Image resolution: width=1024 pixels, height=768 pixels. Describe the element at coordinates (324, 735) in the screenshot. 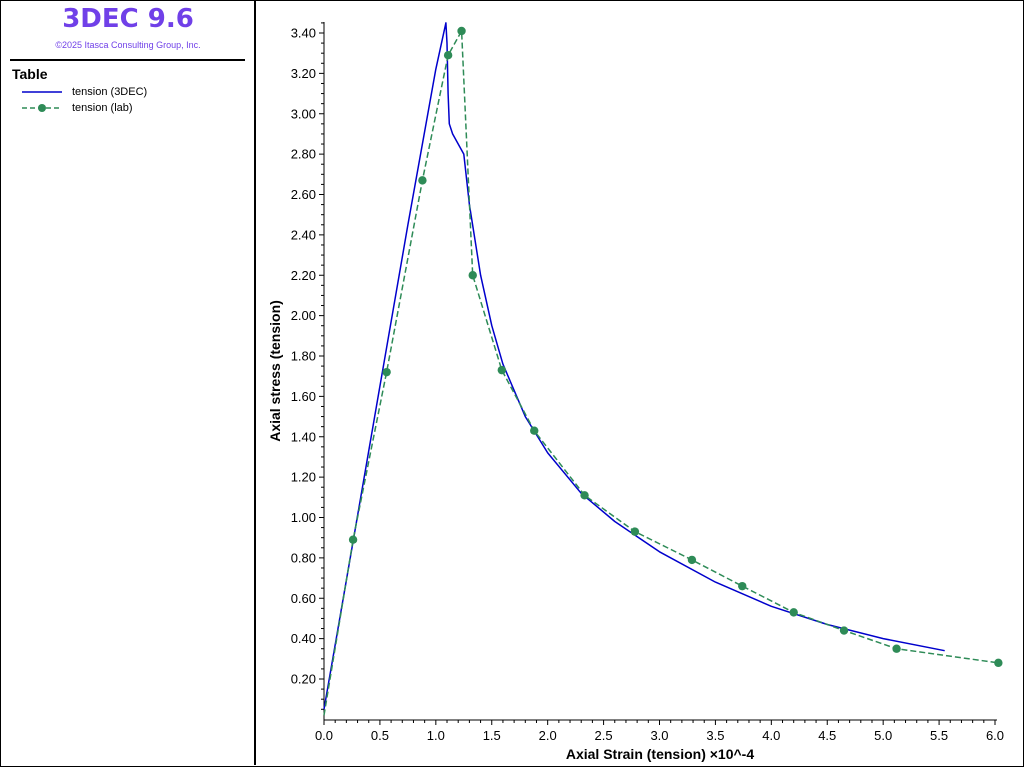

I see `x-tick-label: 0.0` at that location.